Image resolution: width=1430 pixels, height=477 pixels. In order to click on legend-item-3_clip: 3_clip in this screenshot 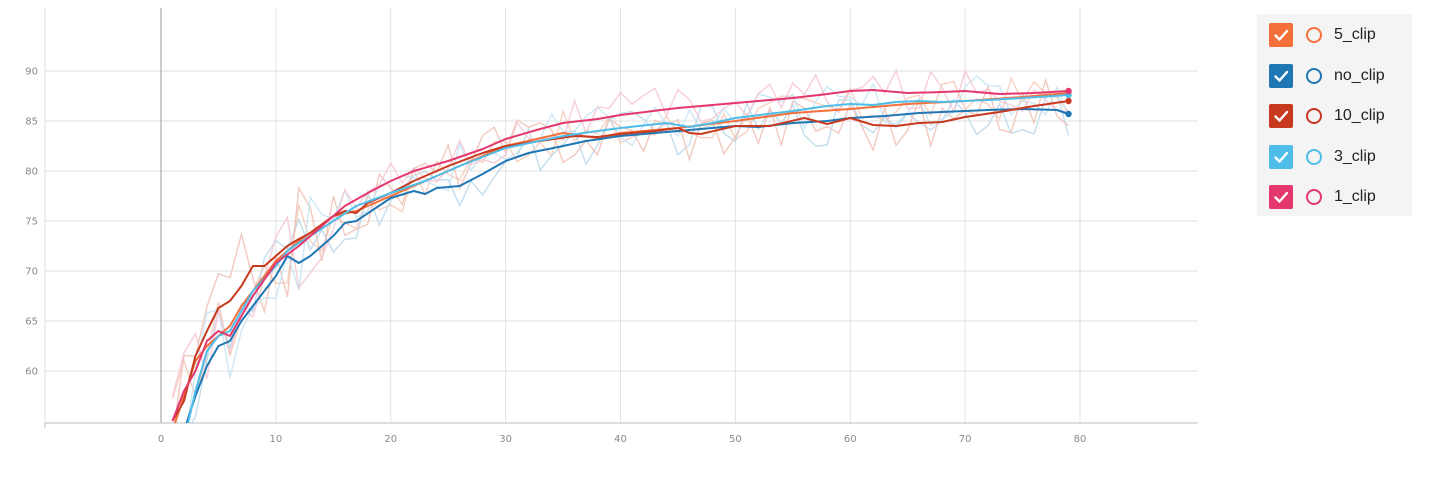, I will do `click(1322, 156)`.